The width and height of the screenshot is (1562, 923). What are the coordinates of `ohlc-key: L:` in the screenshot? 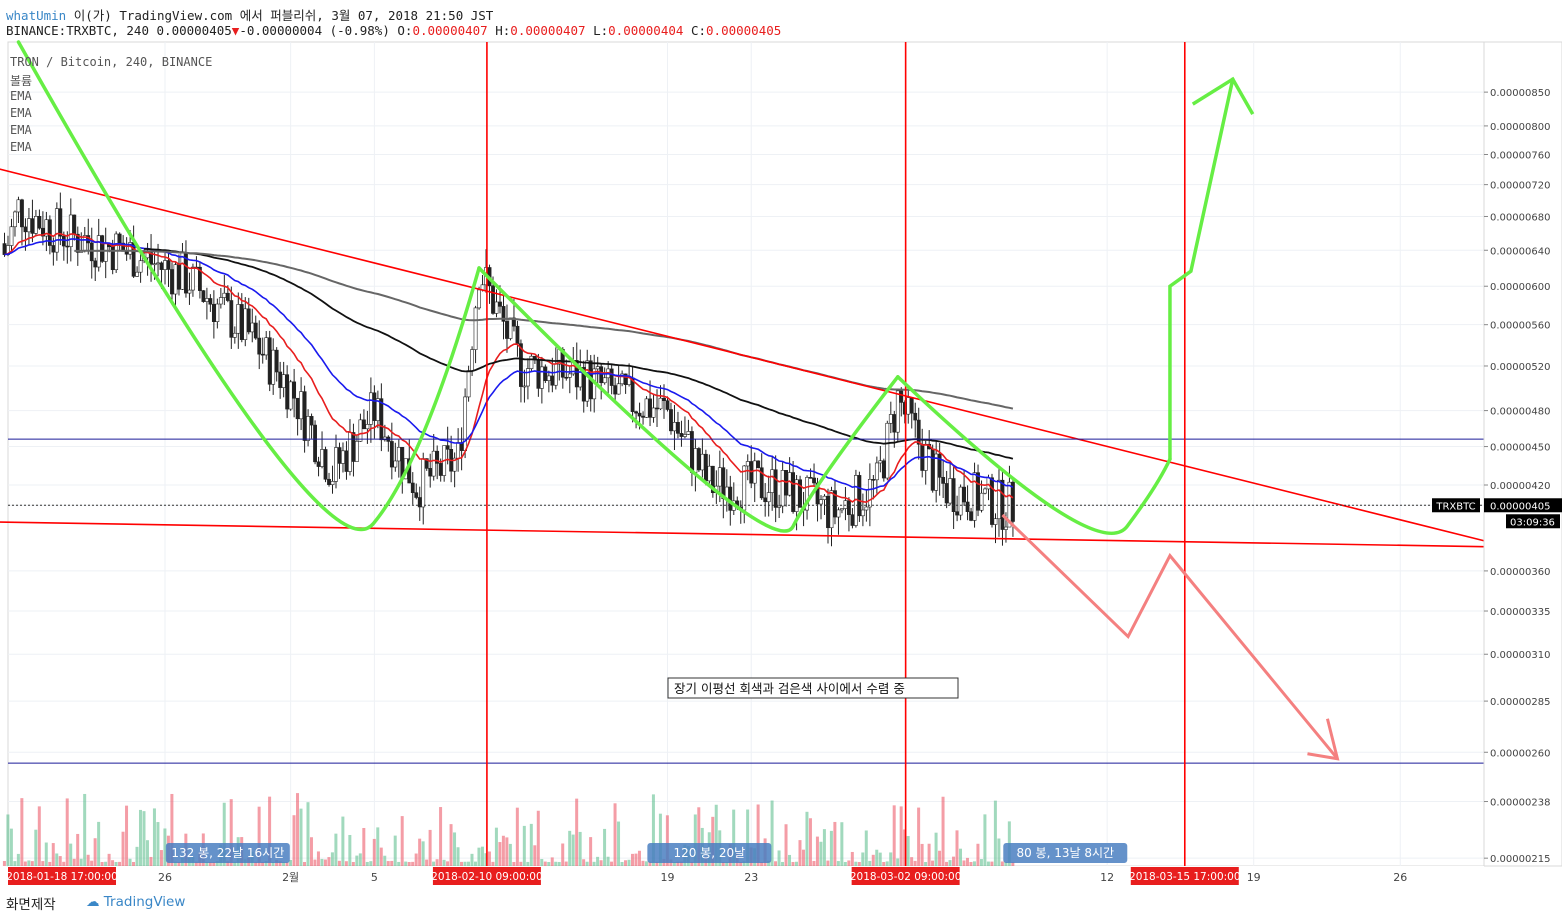 It's located at (601, 30).